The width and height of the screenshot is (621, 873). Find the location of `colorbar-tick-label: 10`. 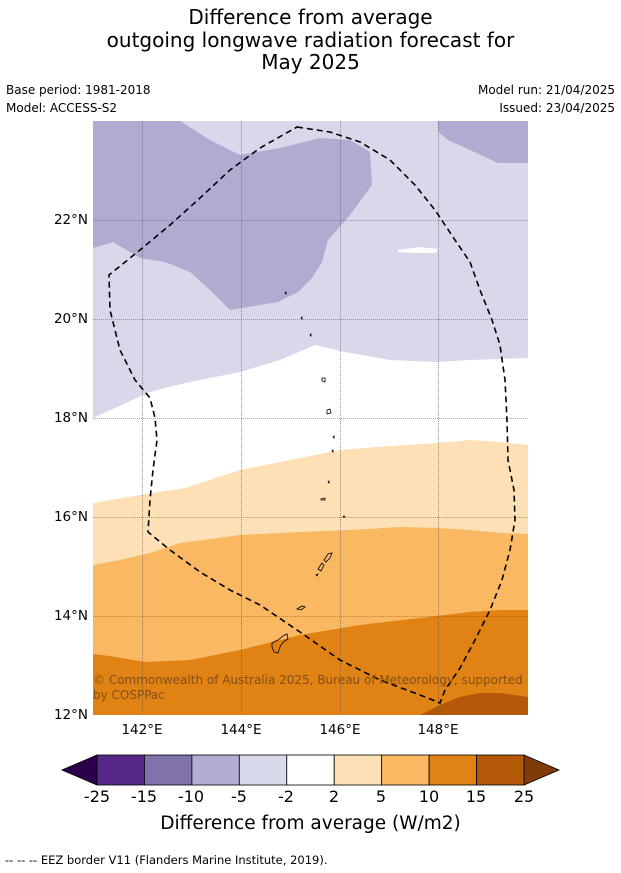

colorbar-tick-label: 10 is located at coordinates (429, 796).